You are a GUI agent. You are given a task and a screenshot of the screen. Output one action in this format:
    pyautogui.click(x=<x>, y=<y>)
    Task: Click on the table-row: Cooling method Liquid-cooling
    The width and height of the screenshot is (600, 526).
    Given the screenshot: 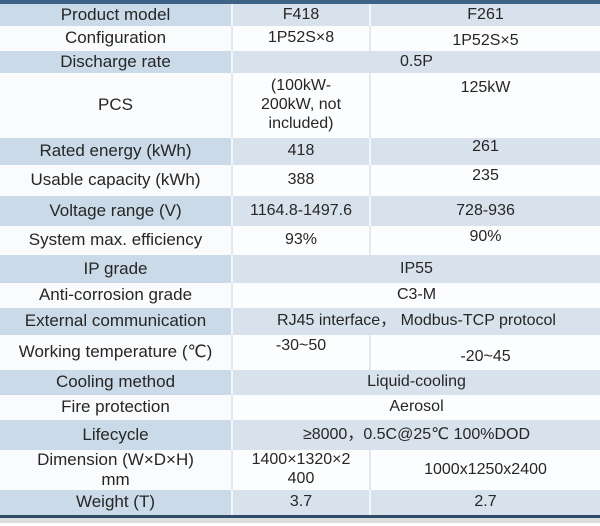 What is the action you would take?
    pyautogui.click(x=300, y=382)
    